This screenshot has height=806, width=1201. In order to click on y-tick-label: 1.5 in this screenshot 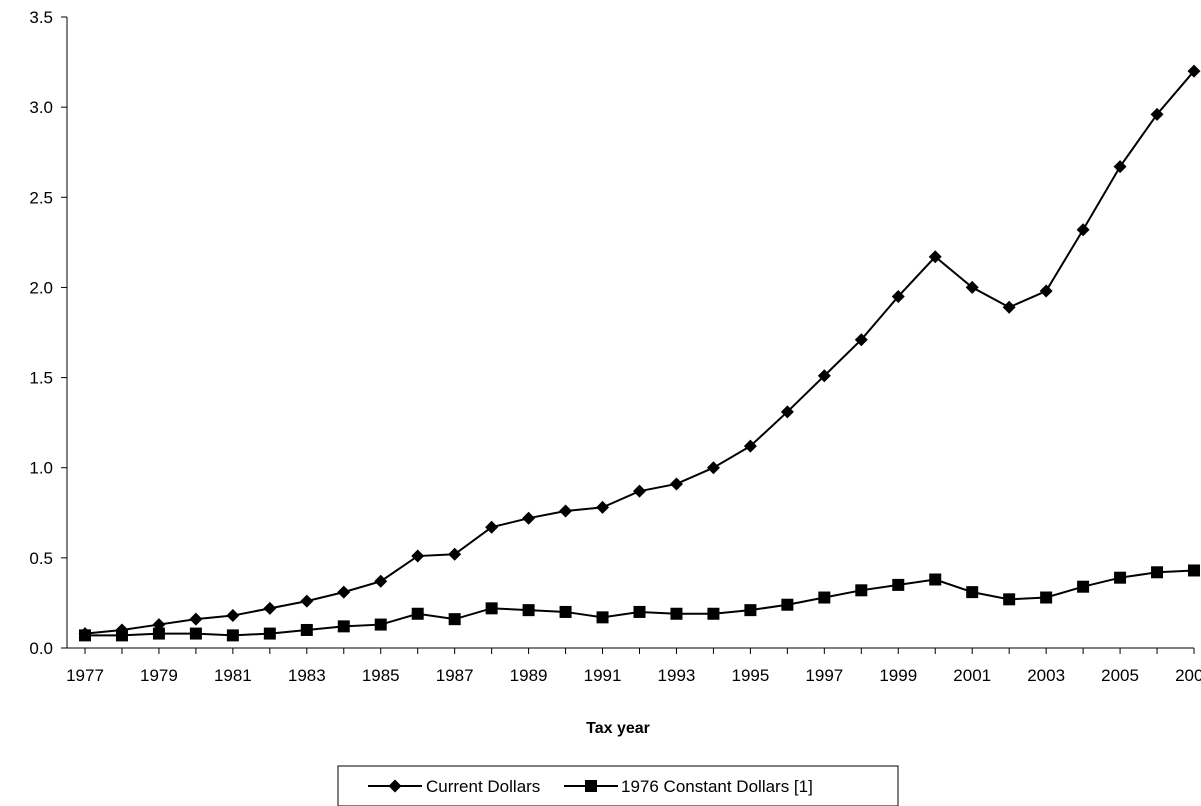, I will do `click(41, 378)`.